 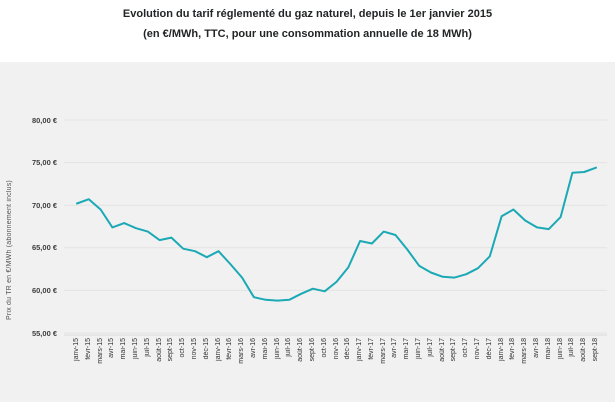 I want to click on x-tick-label: janv-17, so click(x=360, y=349).